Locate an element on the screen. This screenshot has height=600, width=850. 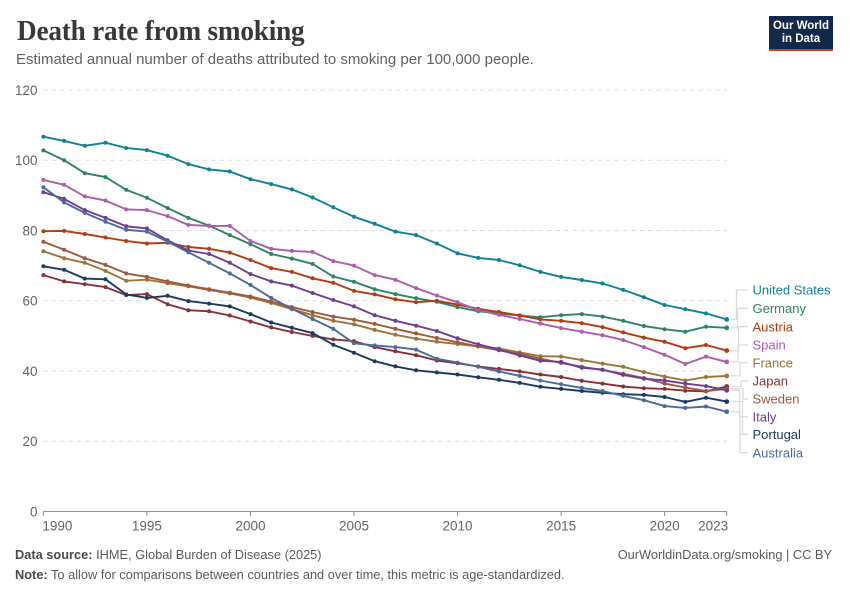
svg-text: Sweden is located at coordinates (776, 399).